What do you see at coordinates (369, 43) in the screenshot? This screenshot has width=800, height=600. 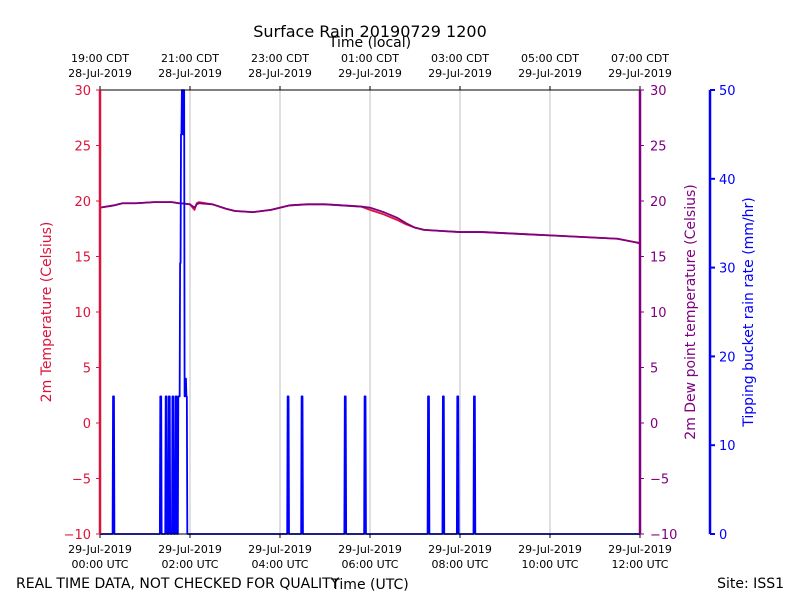 I see `top-axis-title: Time (local)` at bounding box center [369, 43].